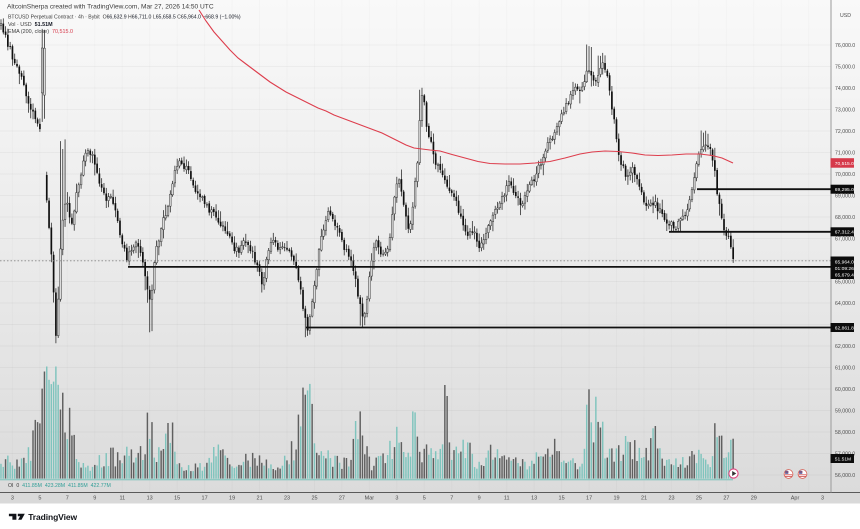  Describe the element at coordinates (845, 283) in the screenshot. I see `svg-text: 65,000.0` at that location.